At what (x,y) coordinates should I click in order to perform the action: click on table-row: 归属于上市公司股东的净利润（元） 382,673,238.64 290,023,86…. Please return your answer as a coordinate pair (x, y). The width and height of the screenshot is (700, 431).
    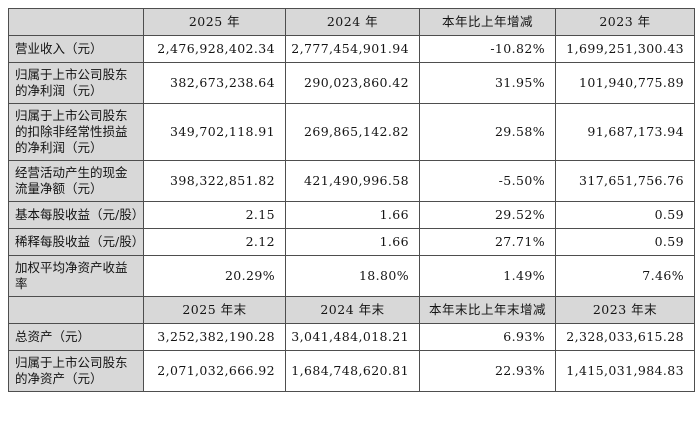
    Looking at the image, I should click on (351, 83).